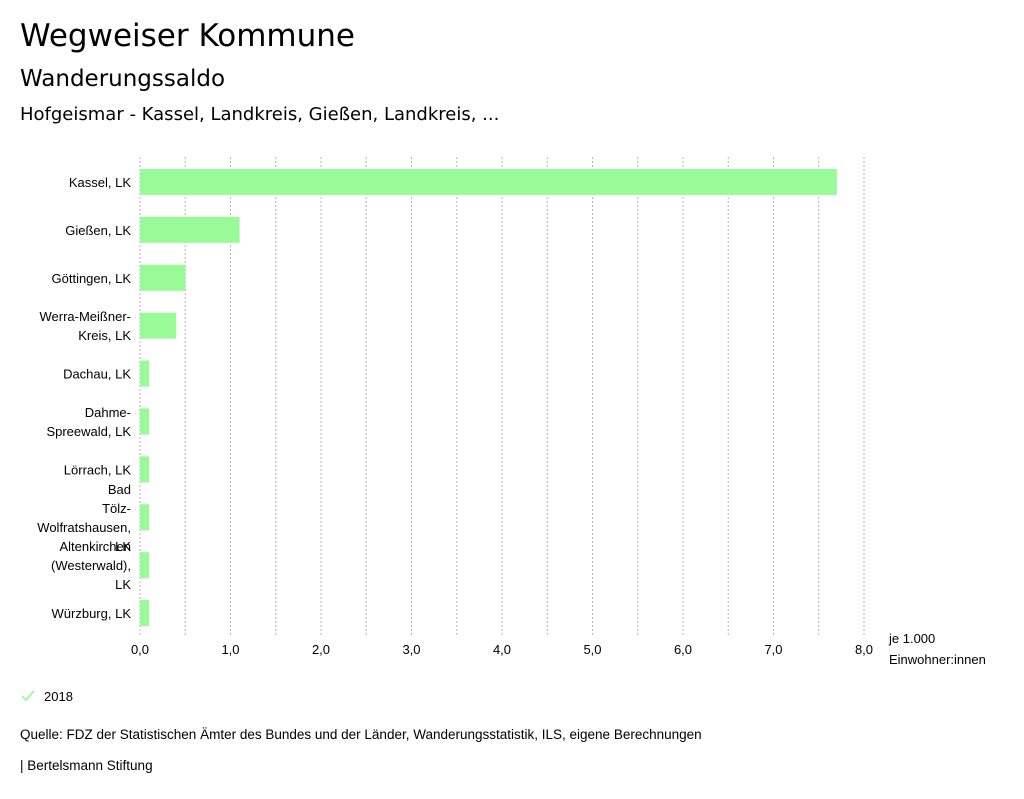  Describe the element at coordinates (104, 335) in the screenshot. I see `category-label: Kreis, LK` at that location.